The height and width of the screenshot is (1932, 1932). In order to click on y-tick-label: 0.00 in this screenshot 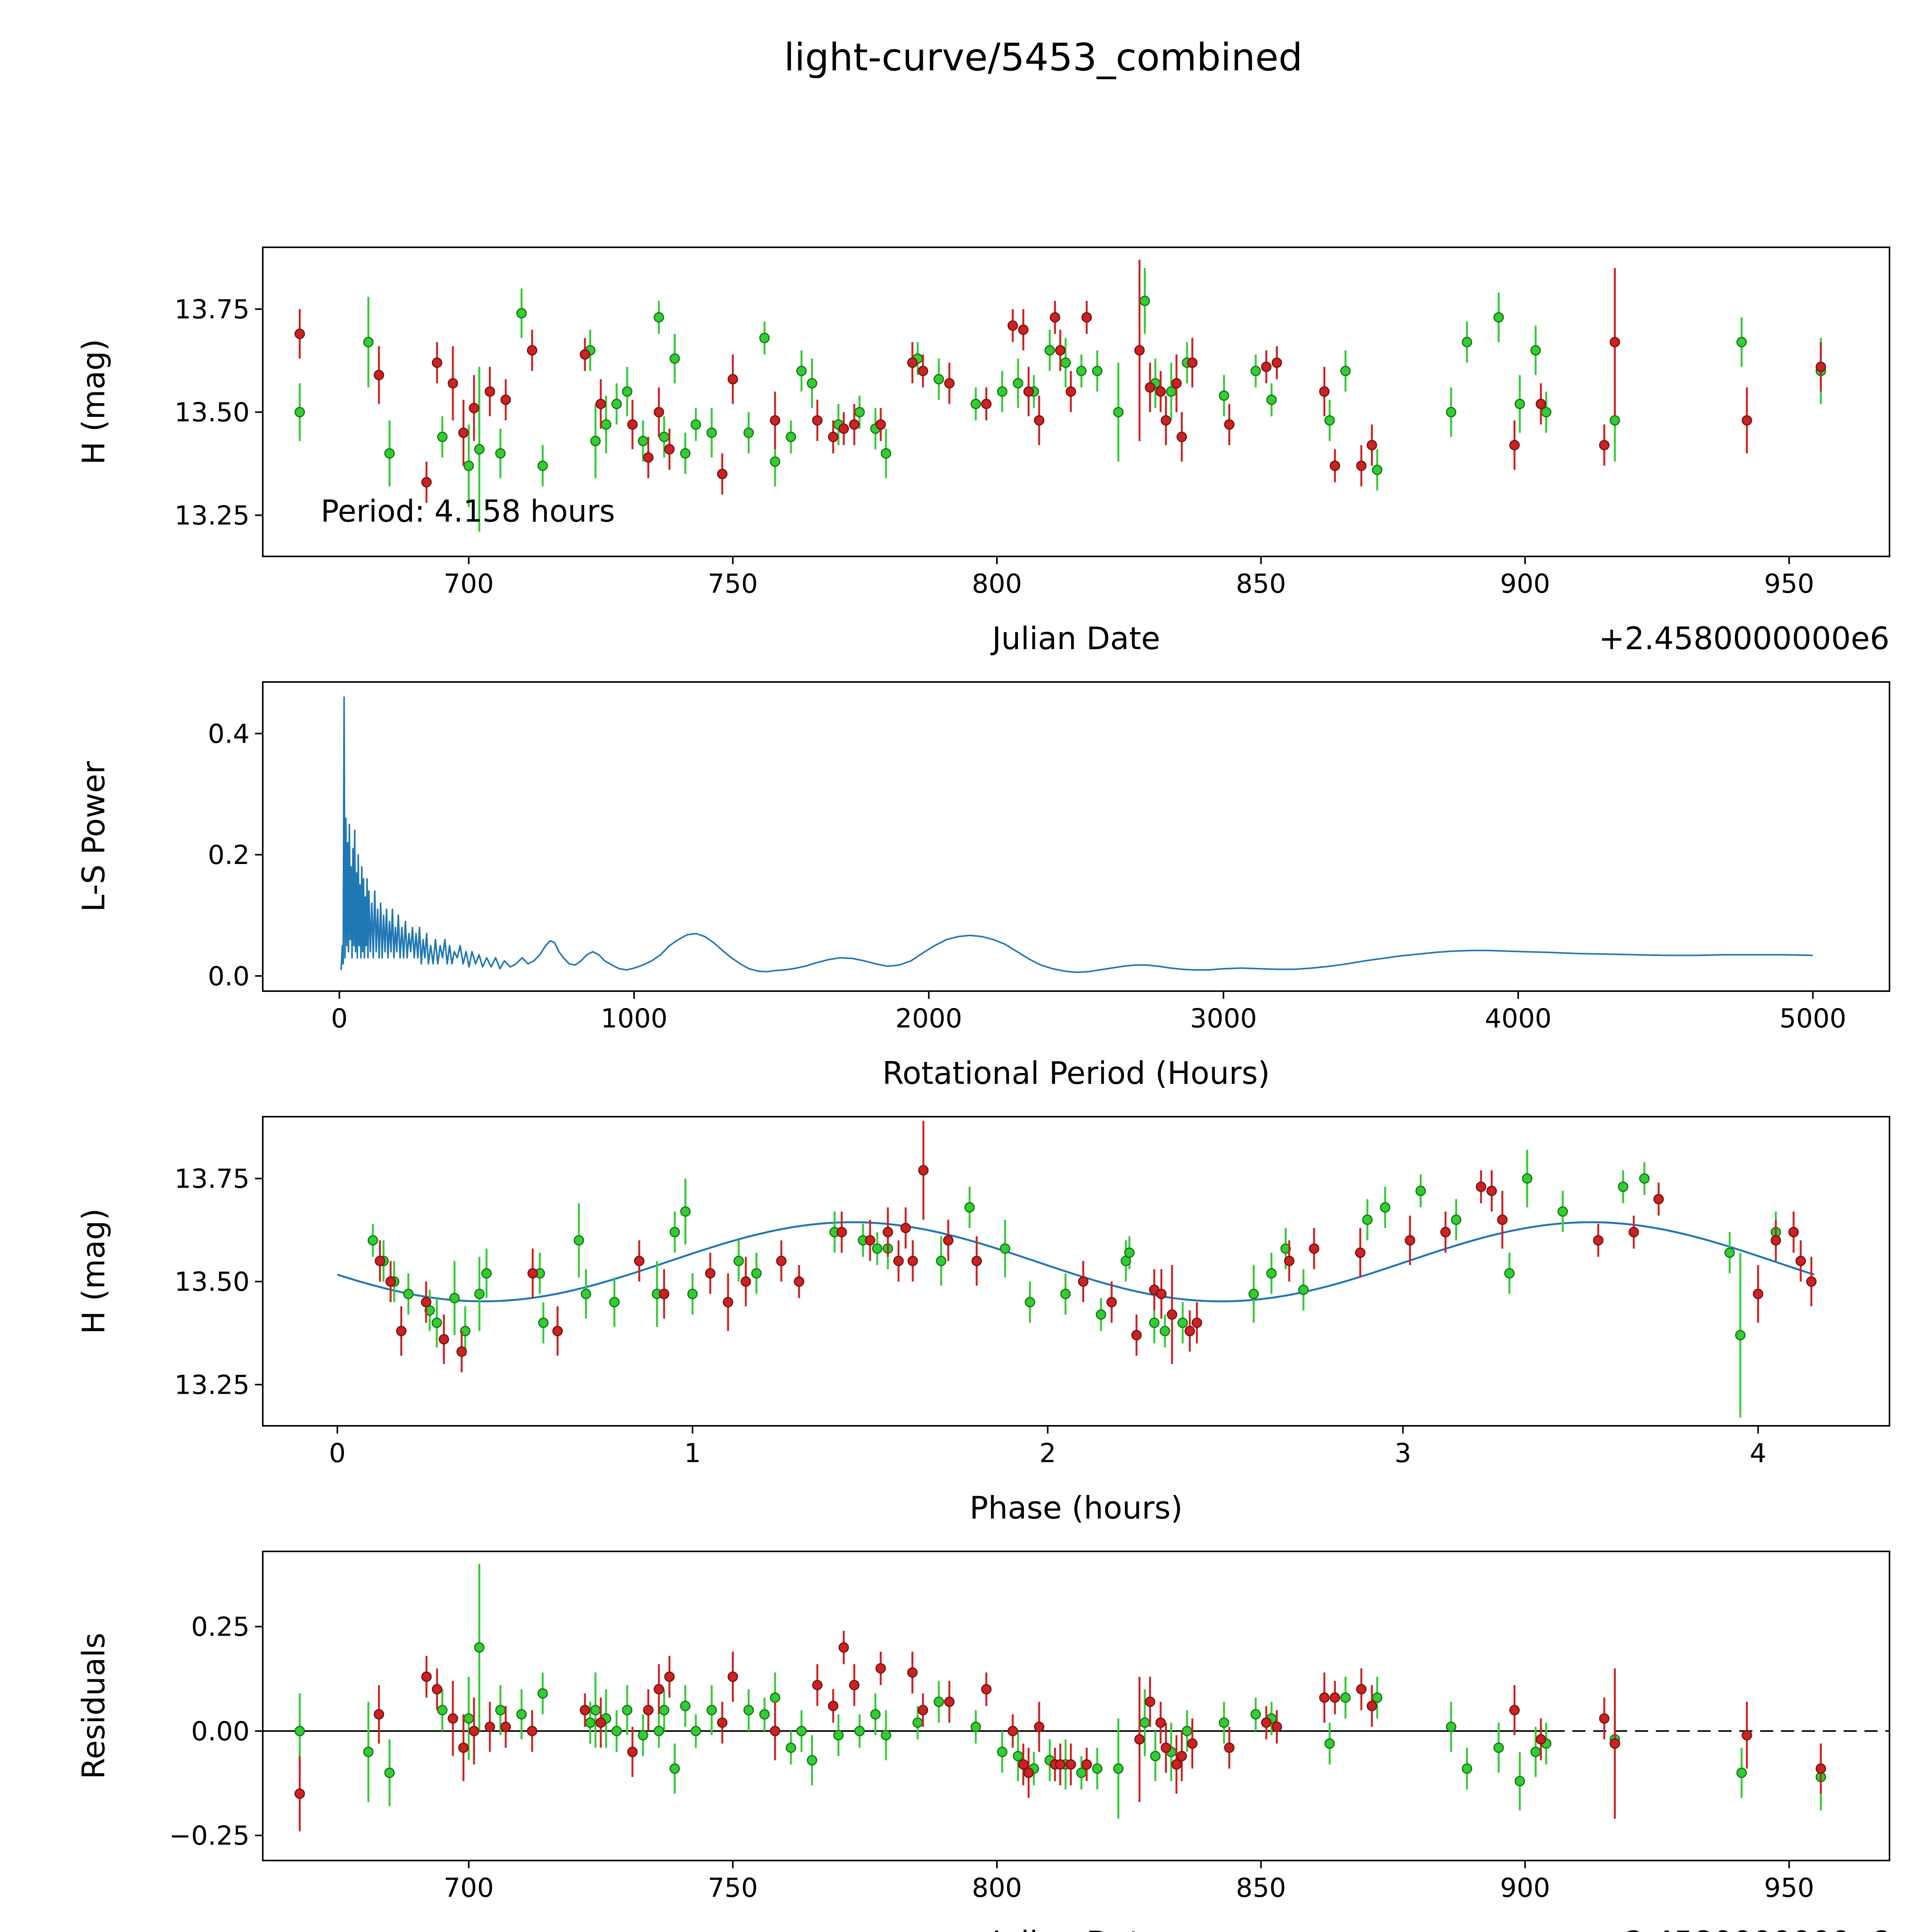, I will do `click(221, 1731)`.